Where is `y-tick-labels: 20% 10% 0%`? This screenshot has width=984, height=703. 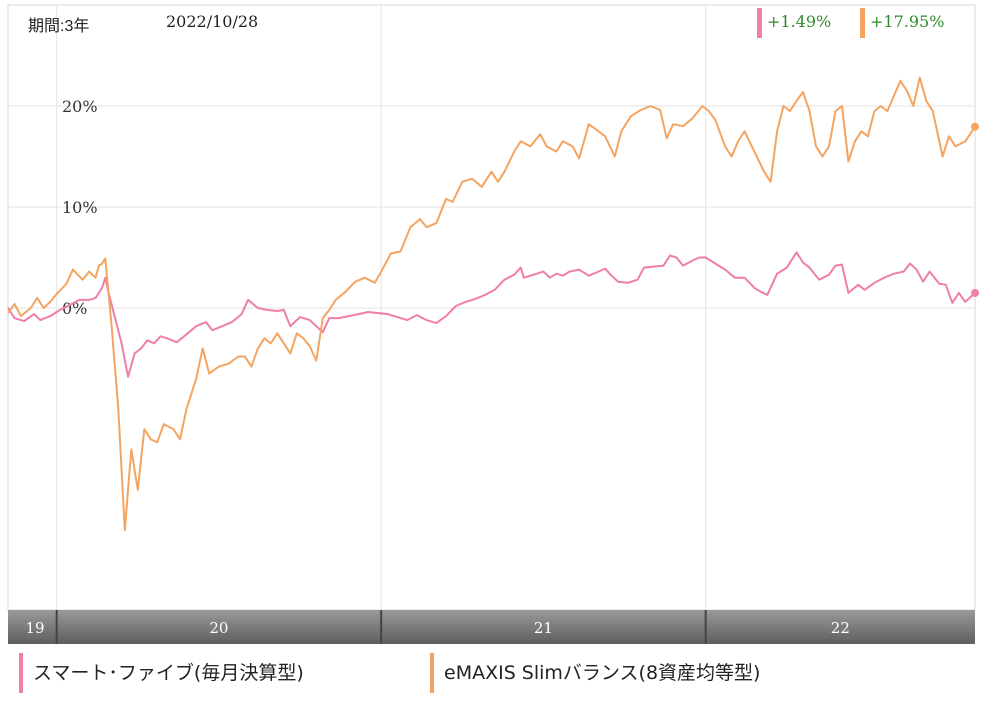
y-tick-labels: 20% 10% 0% is located at coordinates (80, 207).